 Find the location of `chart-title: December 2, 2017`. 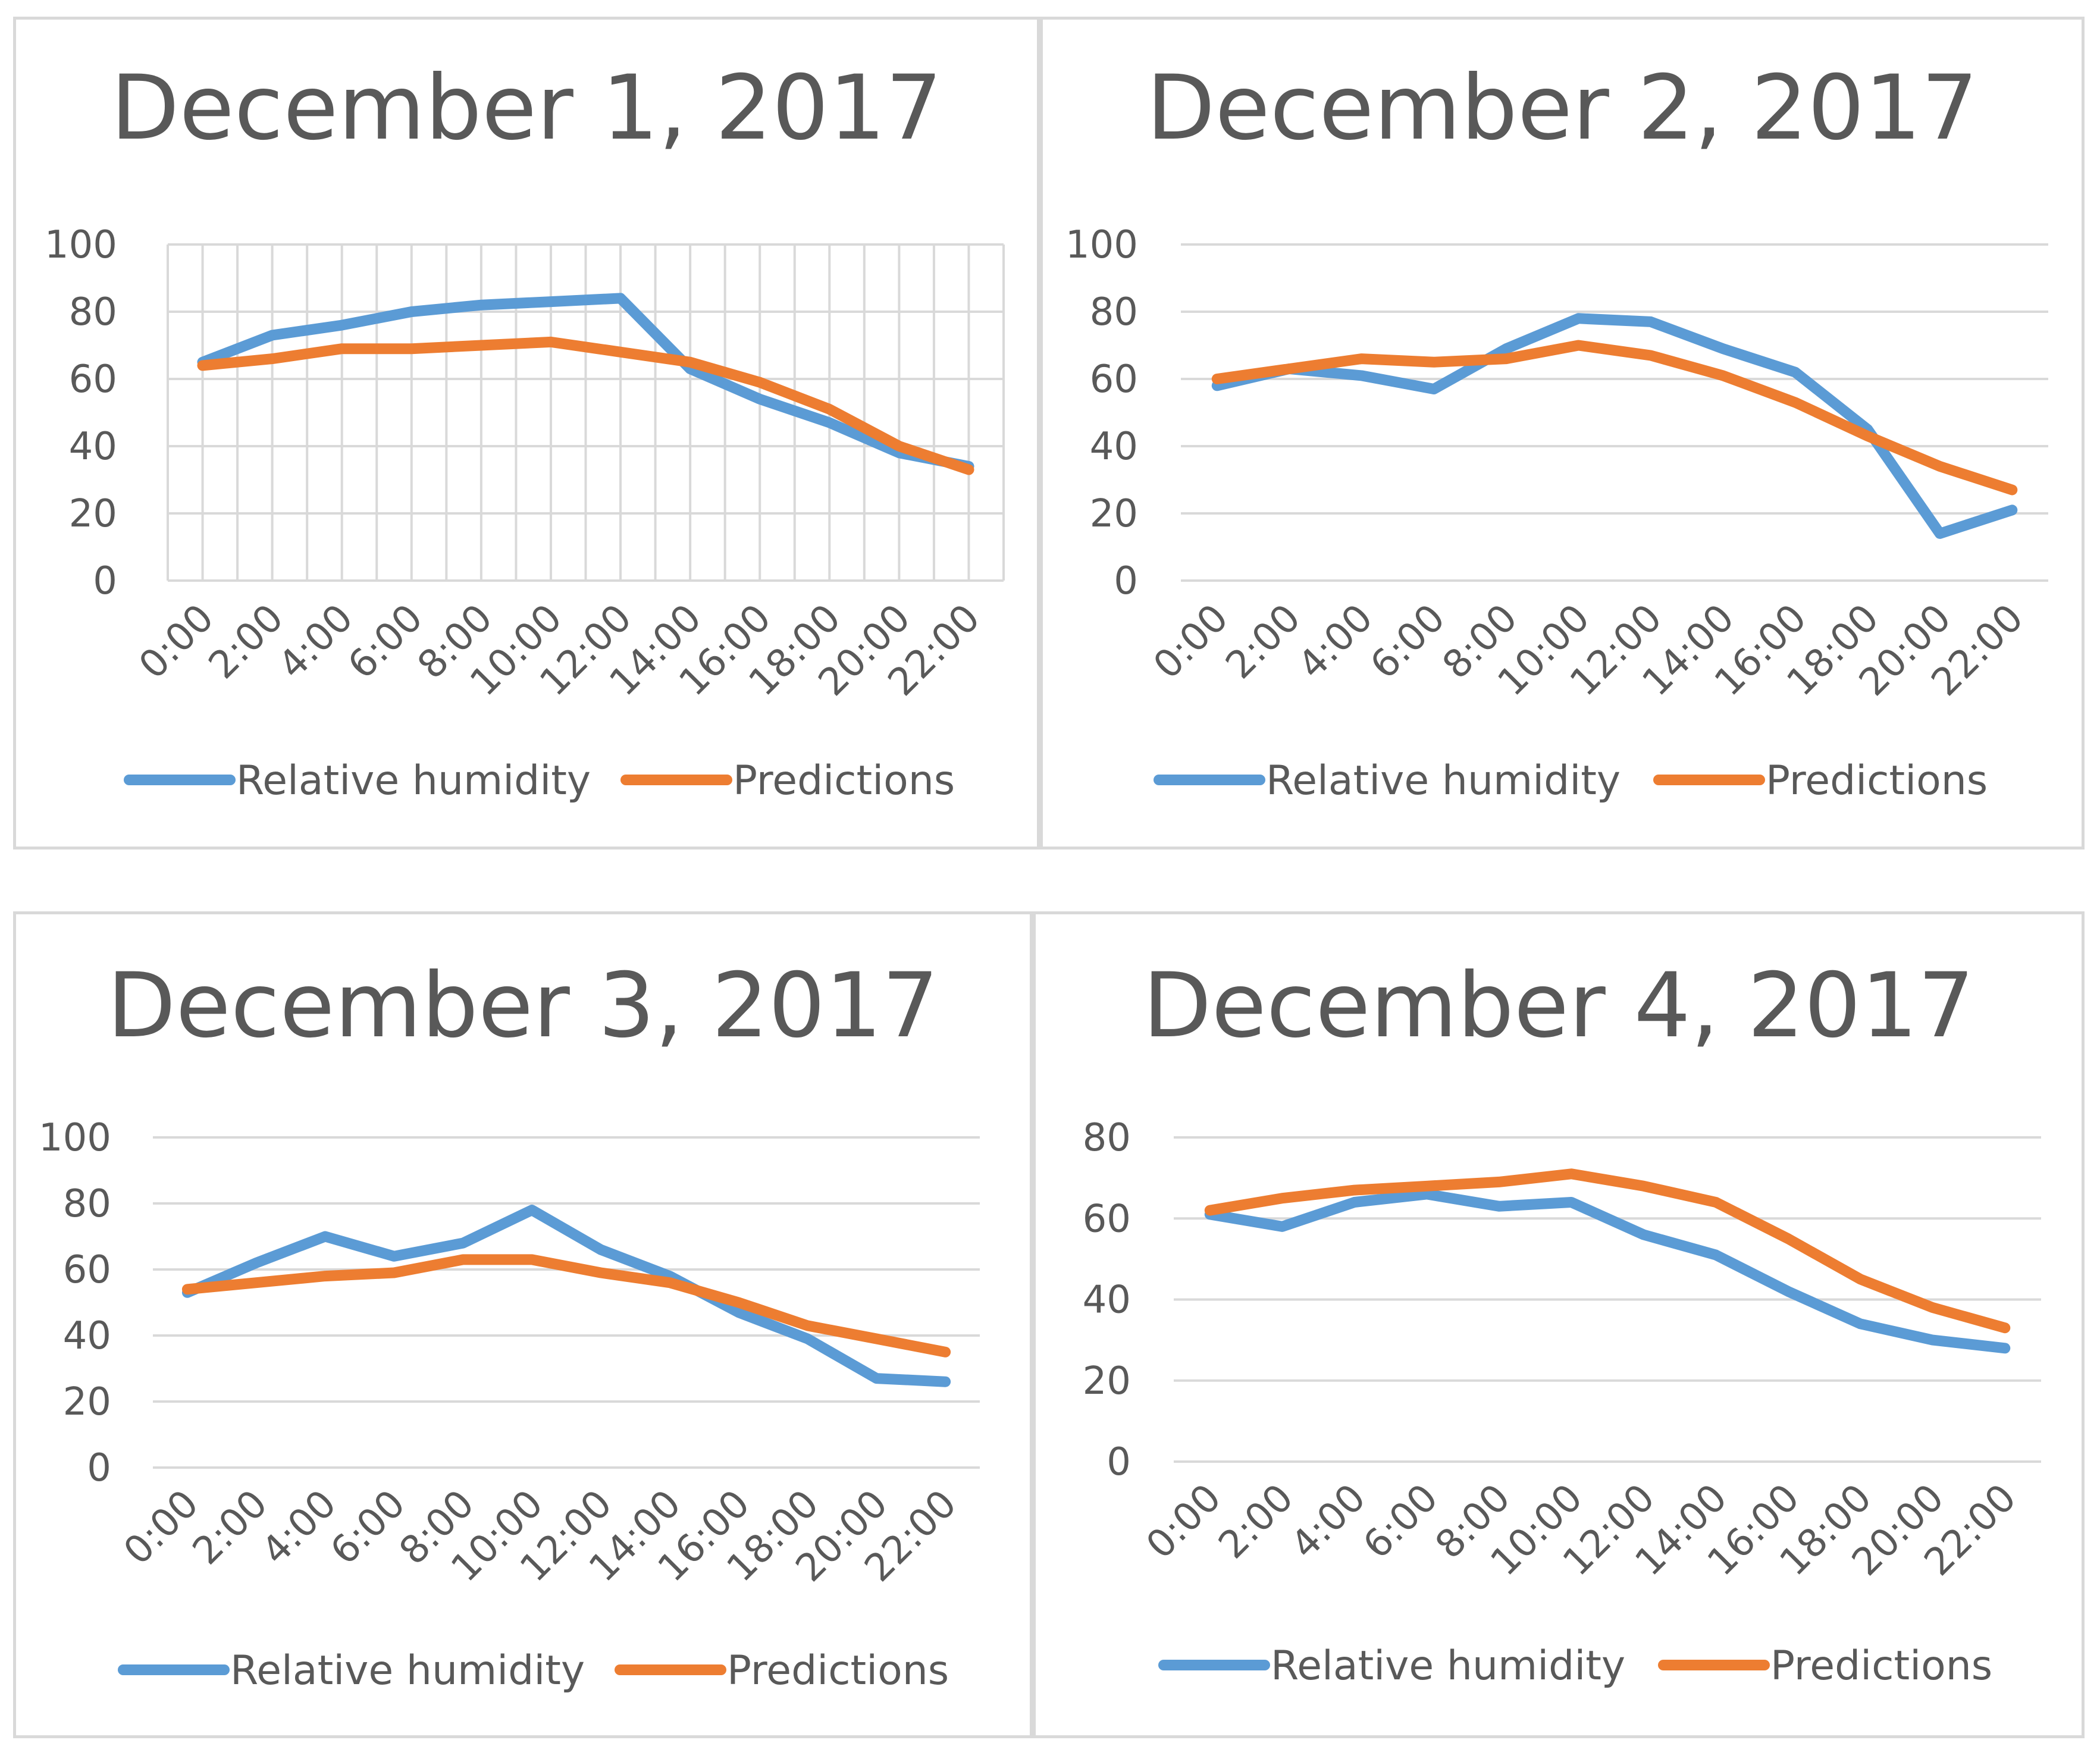

chart-title: December 2, 2017 is located at coordinates (1562, 108).